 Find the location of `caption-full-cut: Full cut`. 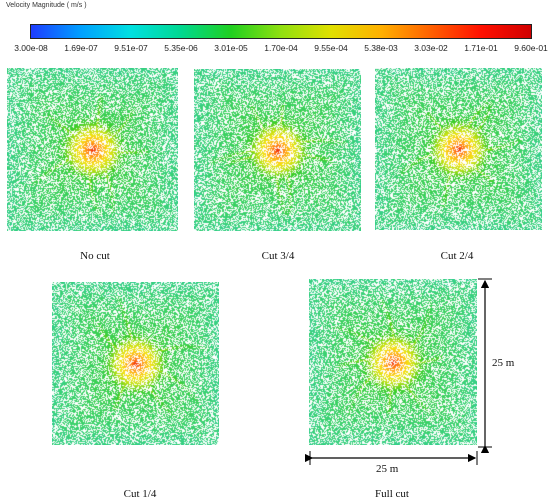

caption-full-cut: Full cut is located at coordinates (392, 494).